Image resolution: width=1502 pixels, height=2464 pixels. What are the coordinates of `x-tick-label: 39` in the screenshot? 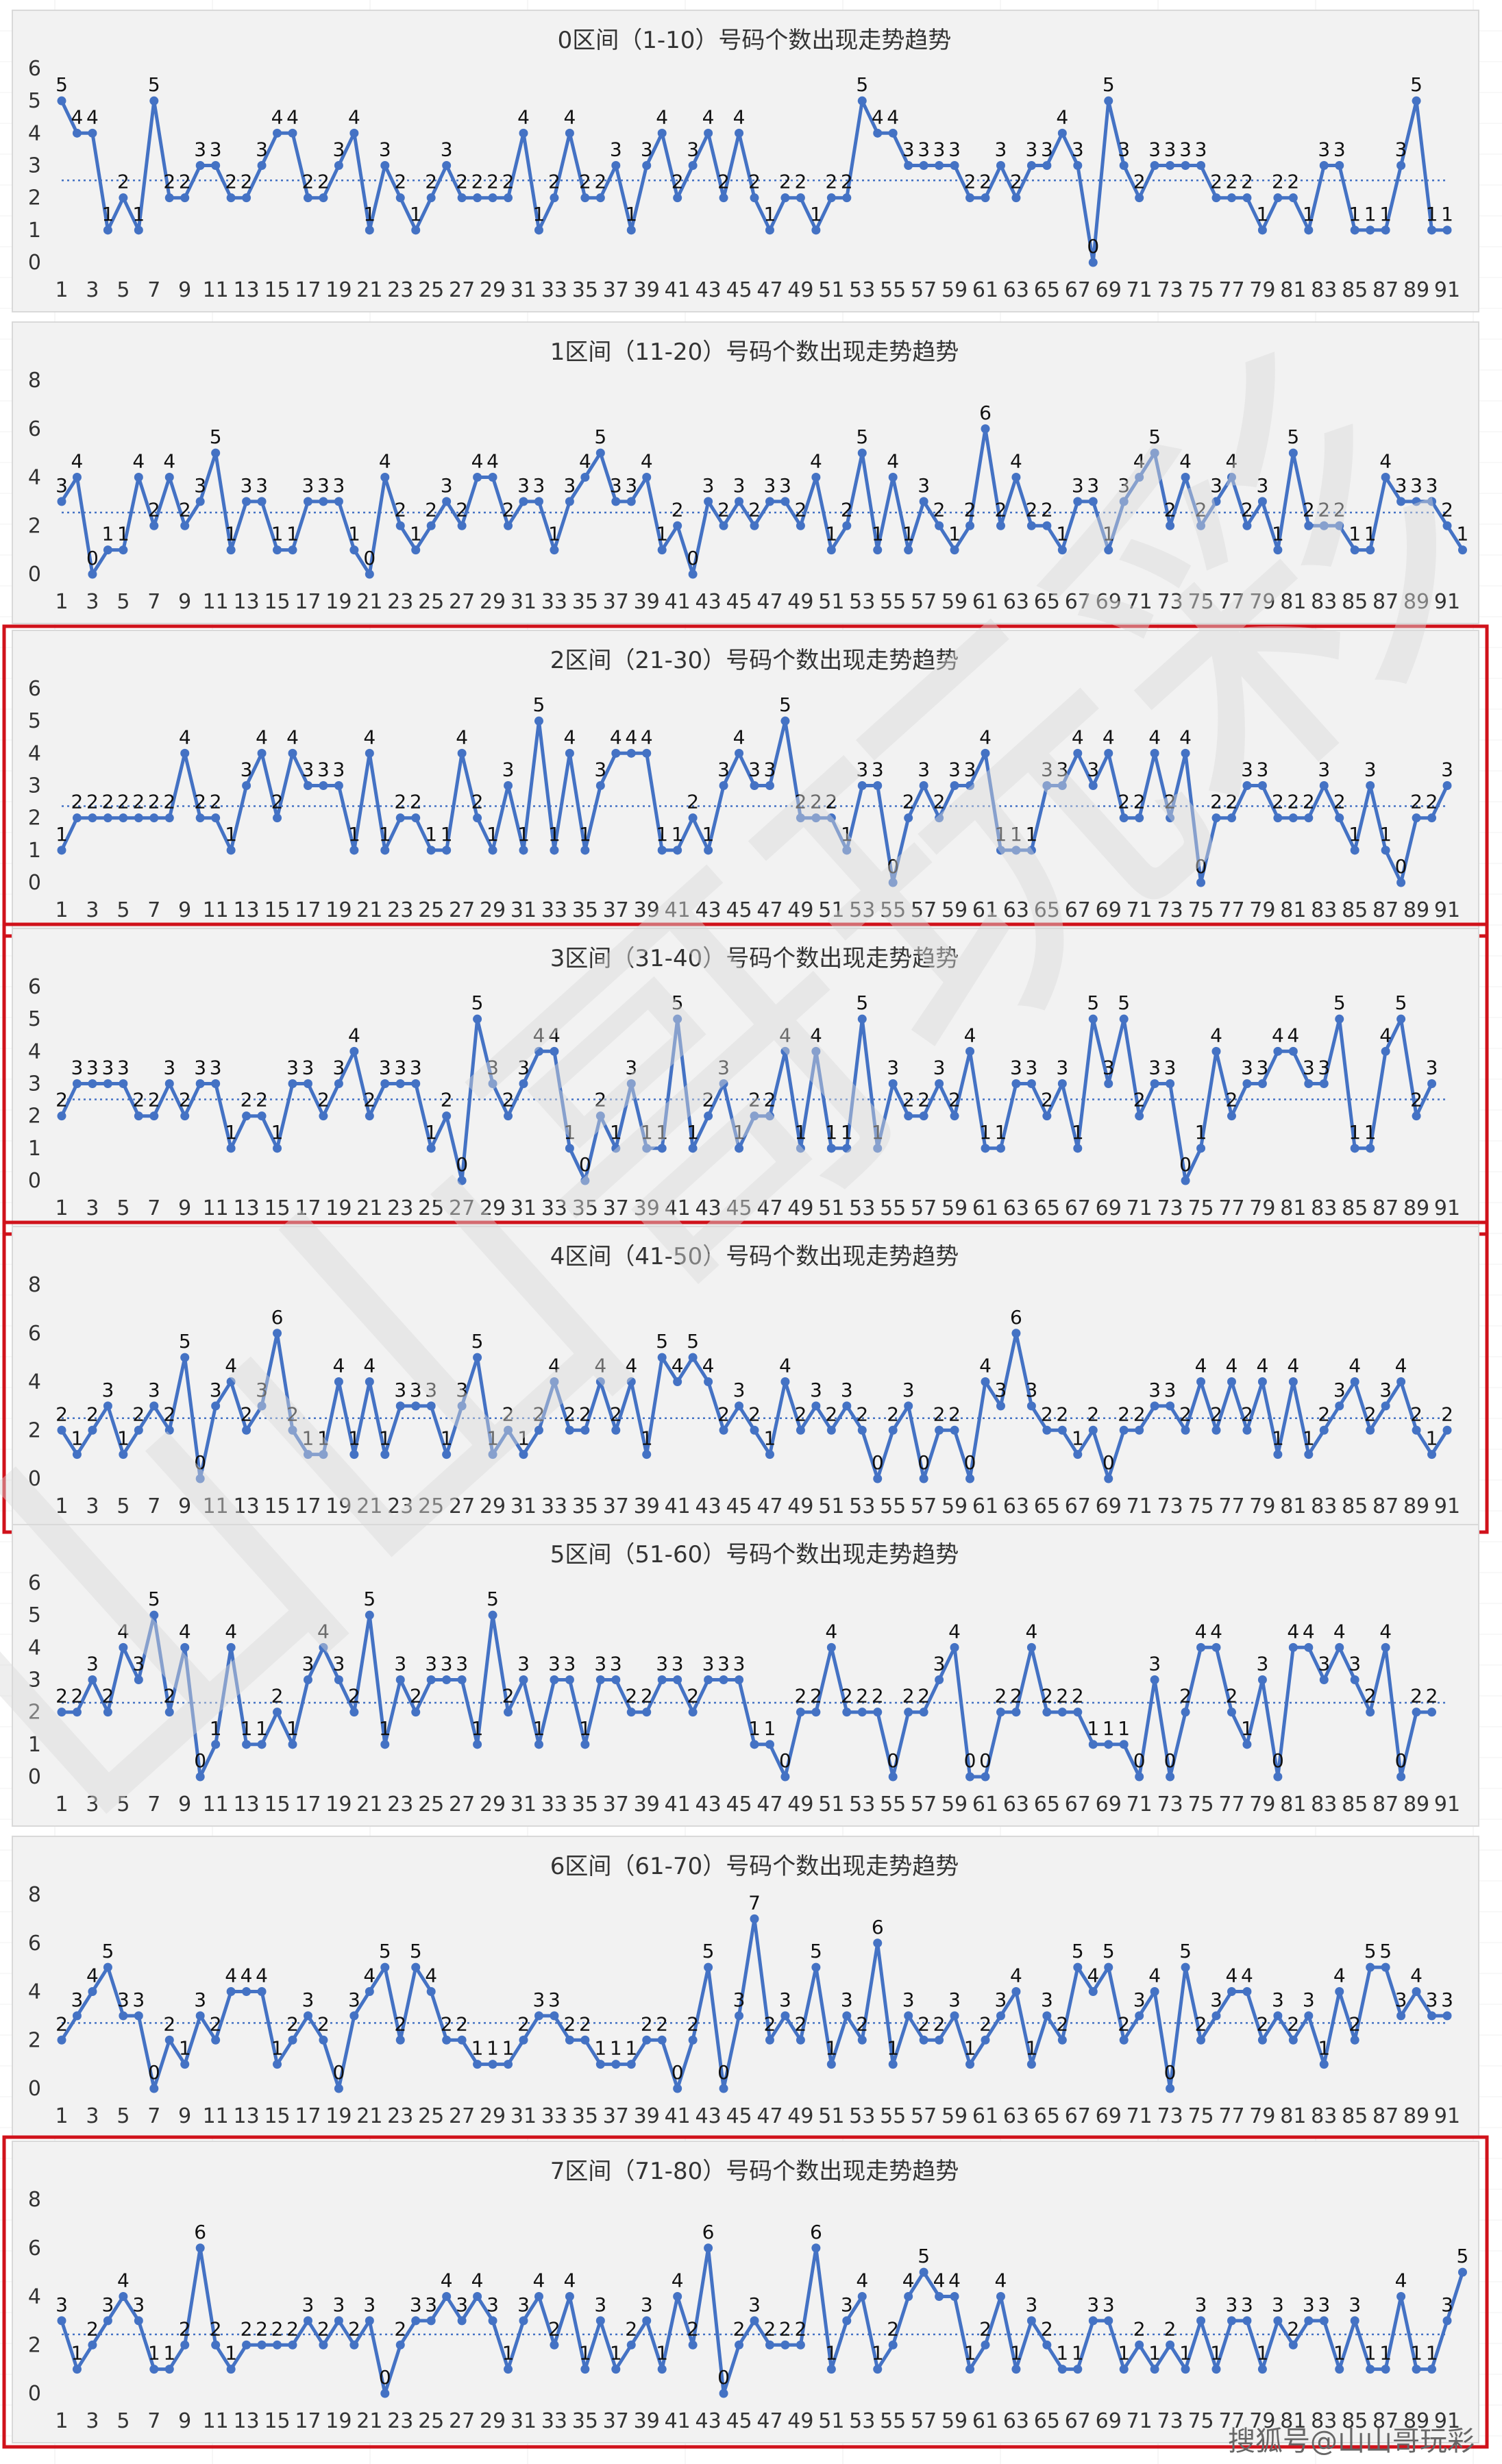 It's located at (647, 290).